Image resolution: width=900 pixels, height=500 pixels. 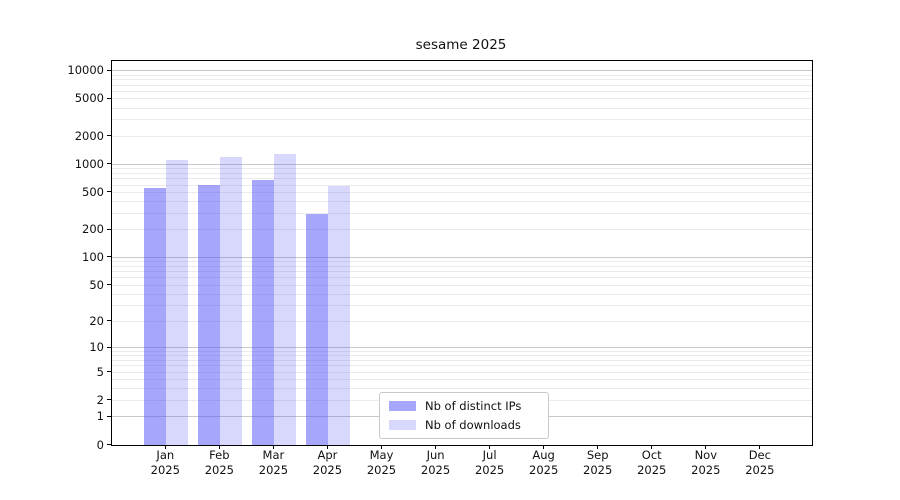 I want to click on y-tick-label: 500, so click(x=93, y=191).